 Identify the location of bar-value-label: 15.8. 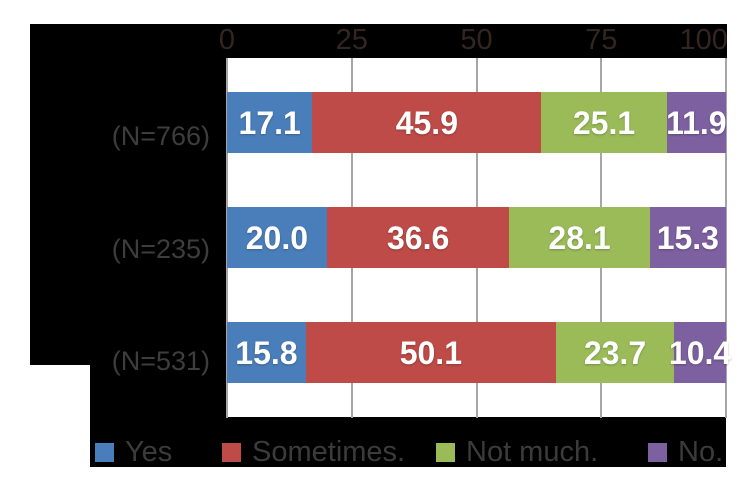
(266, 352).